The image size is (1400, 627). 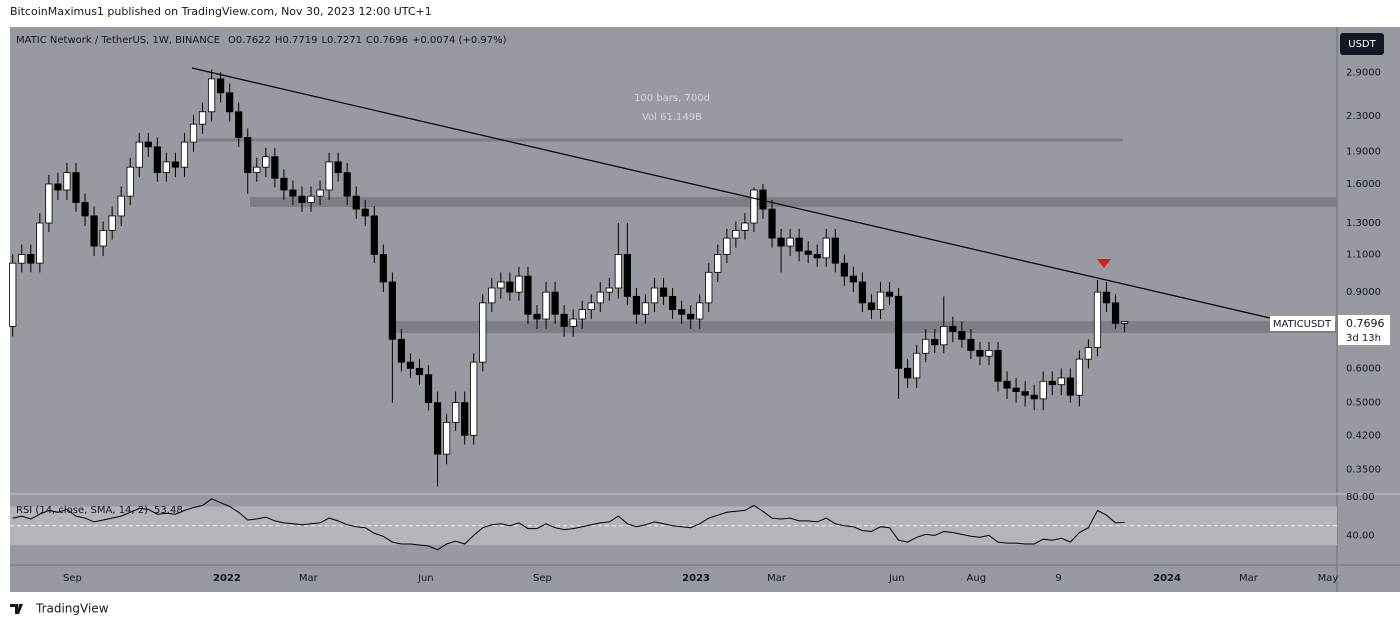 What do you see at coordinates (253, 40) in the screenshot?
I see `ohlc-value: 0.7622` at bounding box center [253, 40].